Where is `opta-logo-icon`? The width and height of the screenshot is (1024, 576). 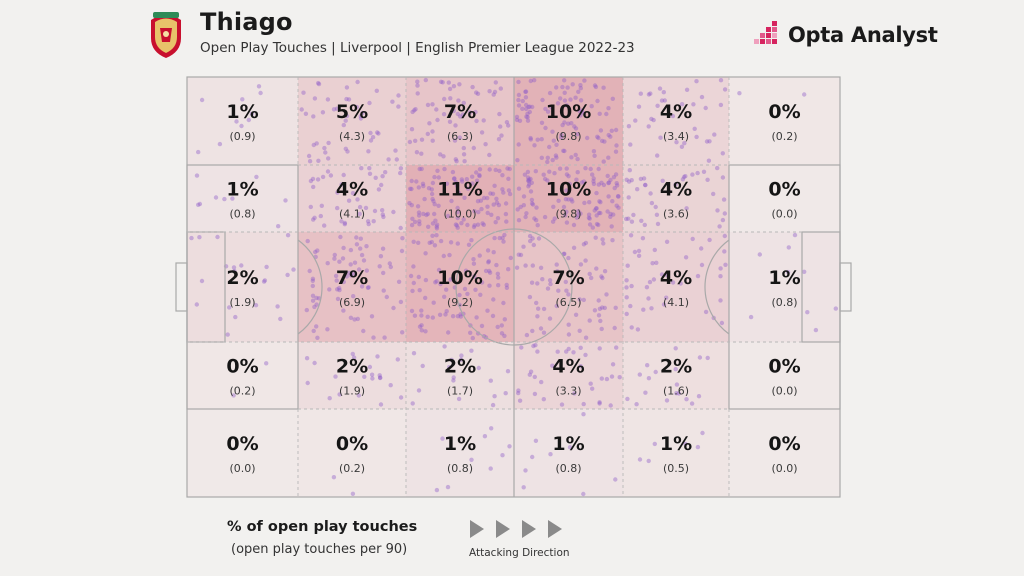
opta-logo-icon is located at coordinates (765, 32).